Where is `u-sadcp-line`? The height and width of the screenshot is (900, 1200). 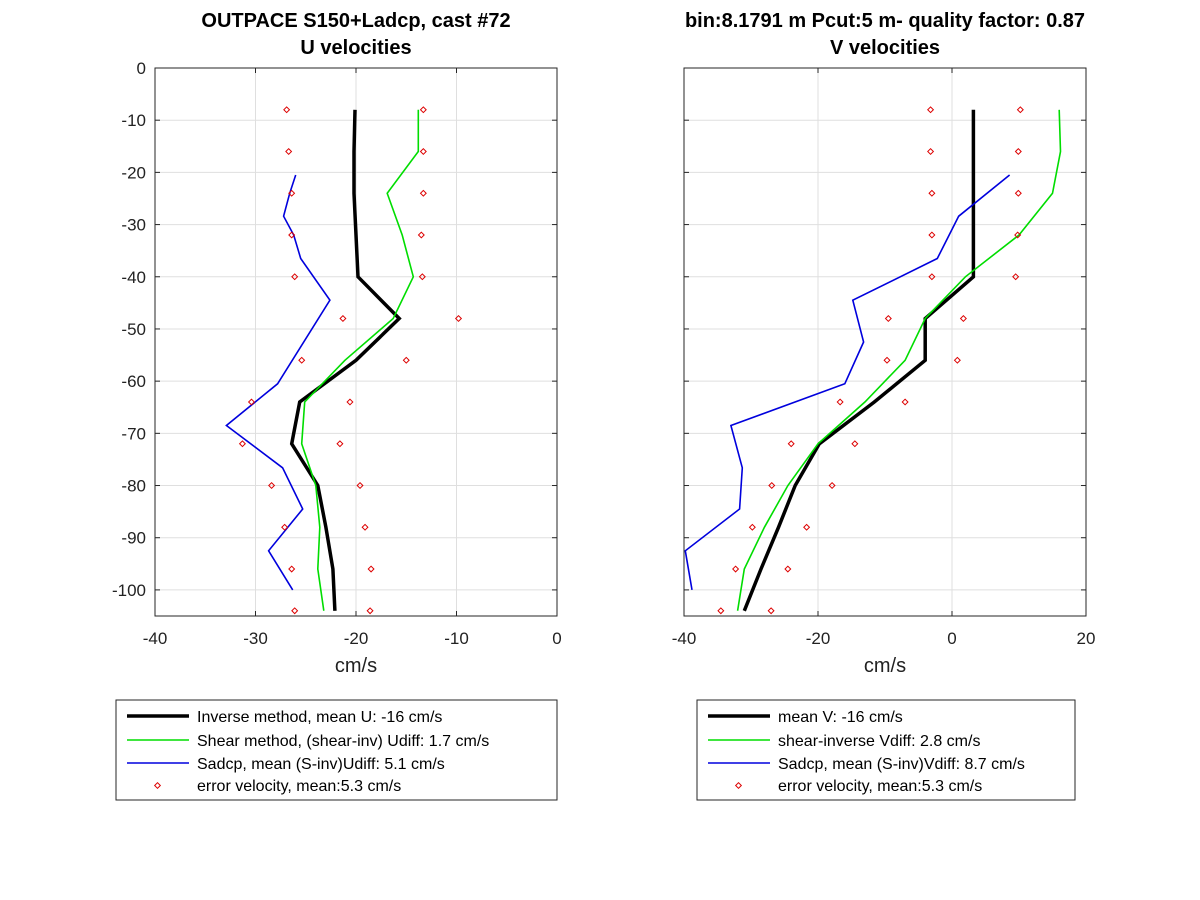
u-sadcp-line is located at coordinates (278, 382).